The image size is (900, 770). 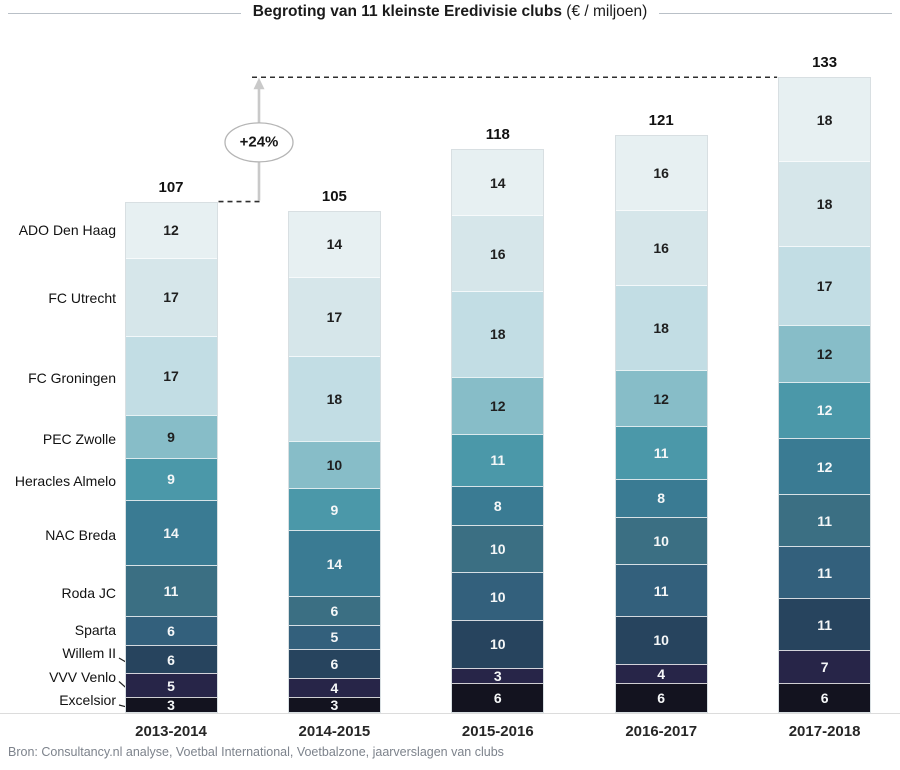 I want to click on segment-willem-ii: 11, so click(x=825, y=624).